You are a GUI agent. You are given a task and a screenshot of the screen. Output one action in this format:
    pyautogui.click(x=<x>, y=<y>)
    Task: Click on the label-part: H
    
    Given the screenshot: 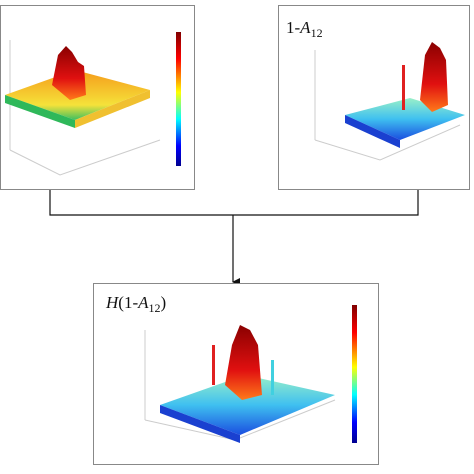 What is the action you would take?
    pyautogui.click(x=112, y=302)
    